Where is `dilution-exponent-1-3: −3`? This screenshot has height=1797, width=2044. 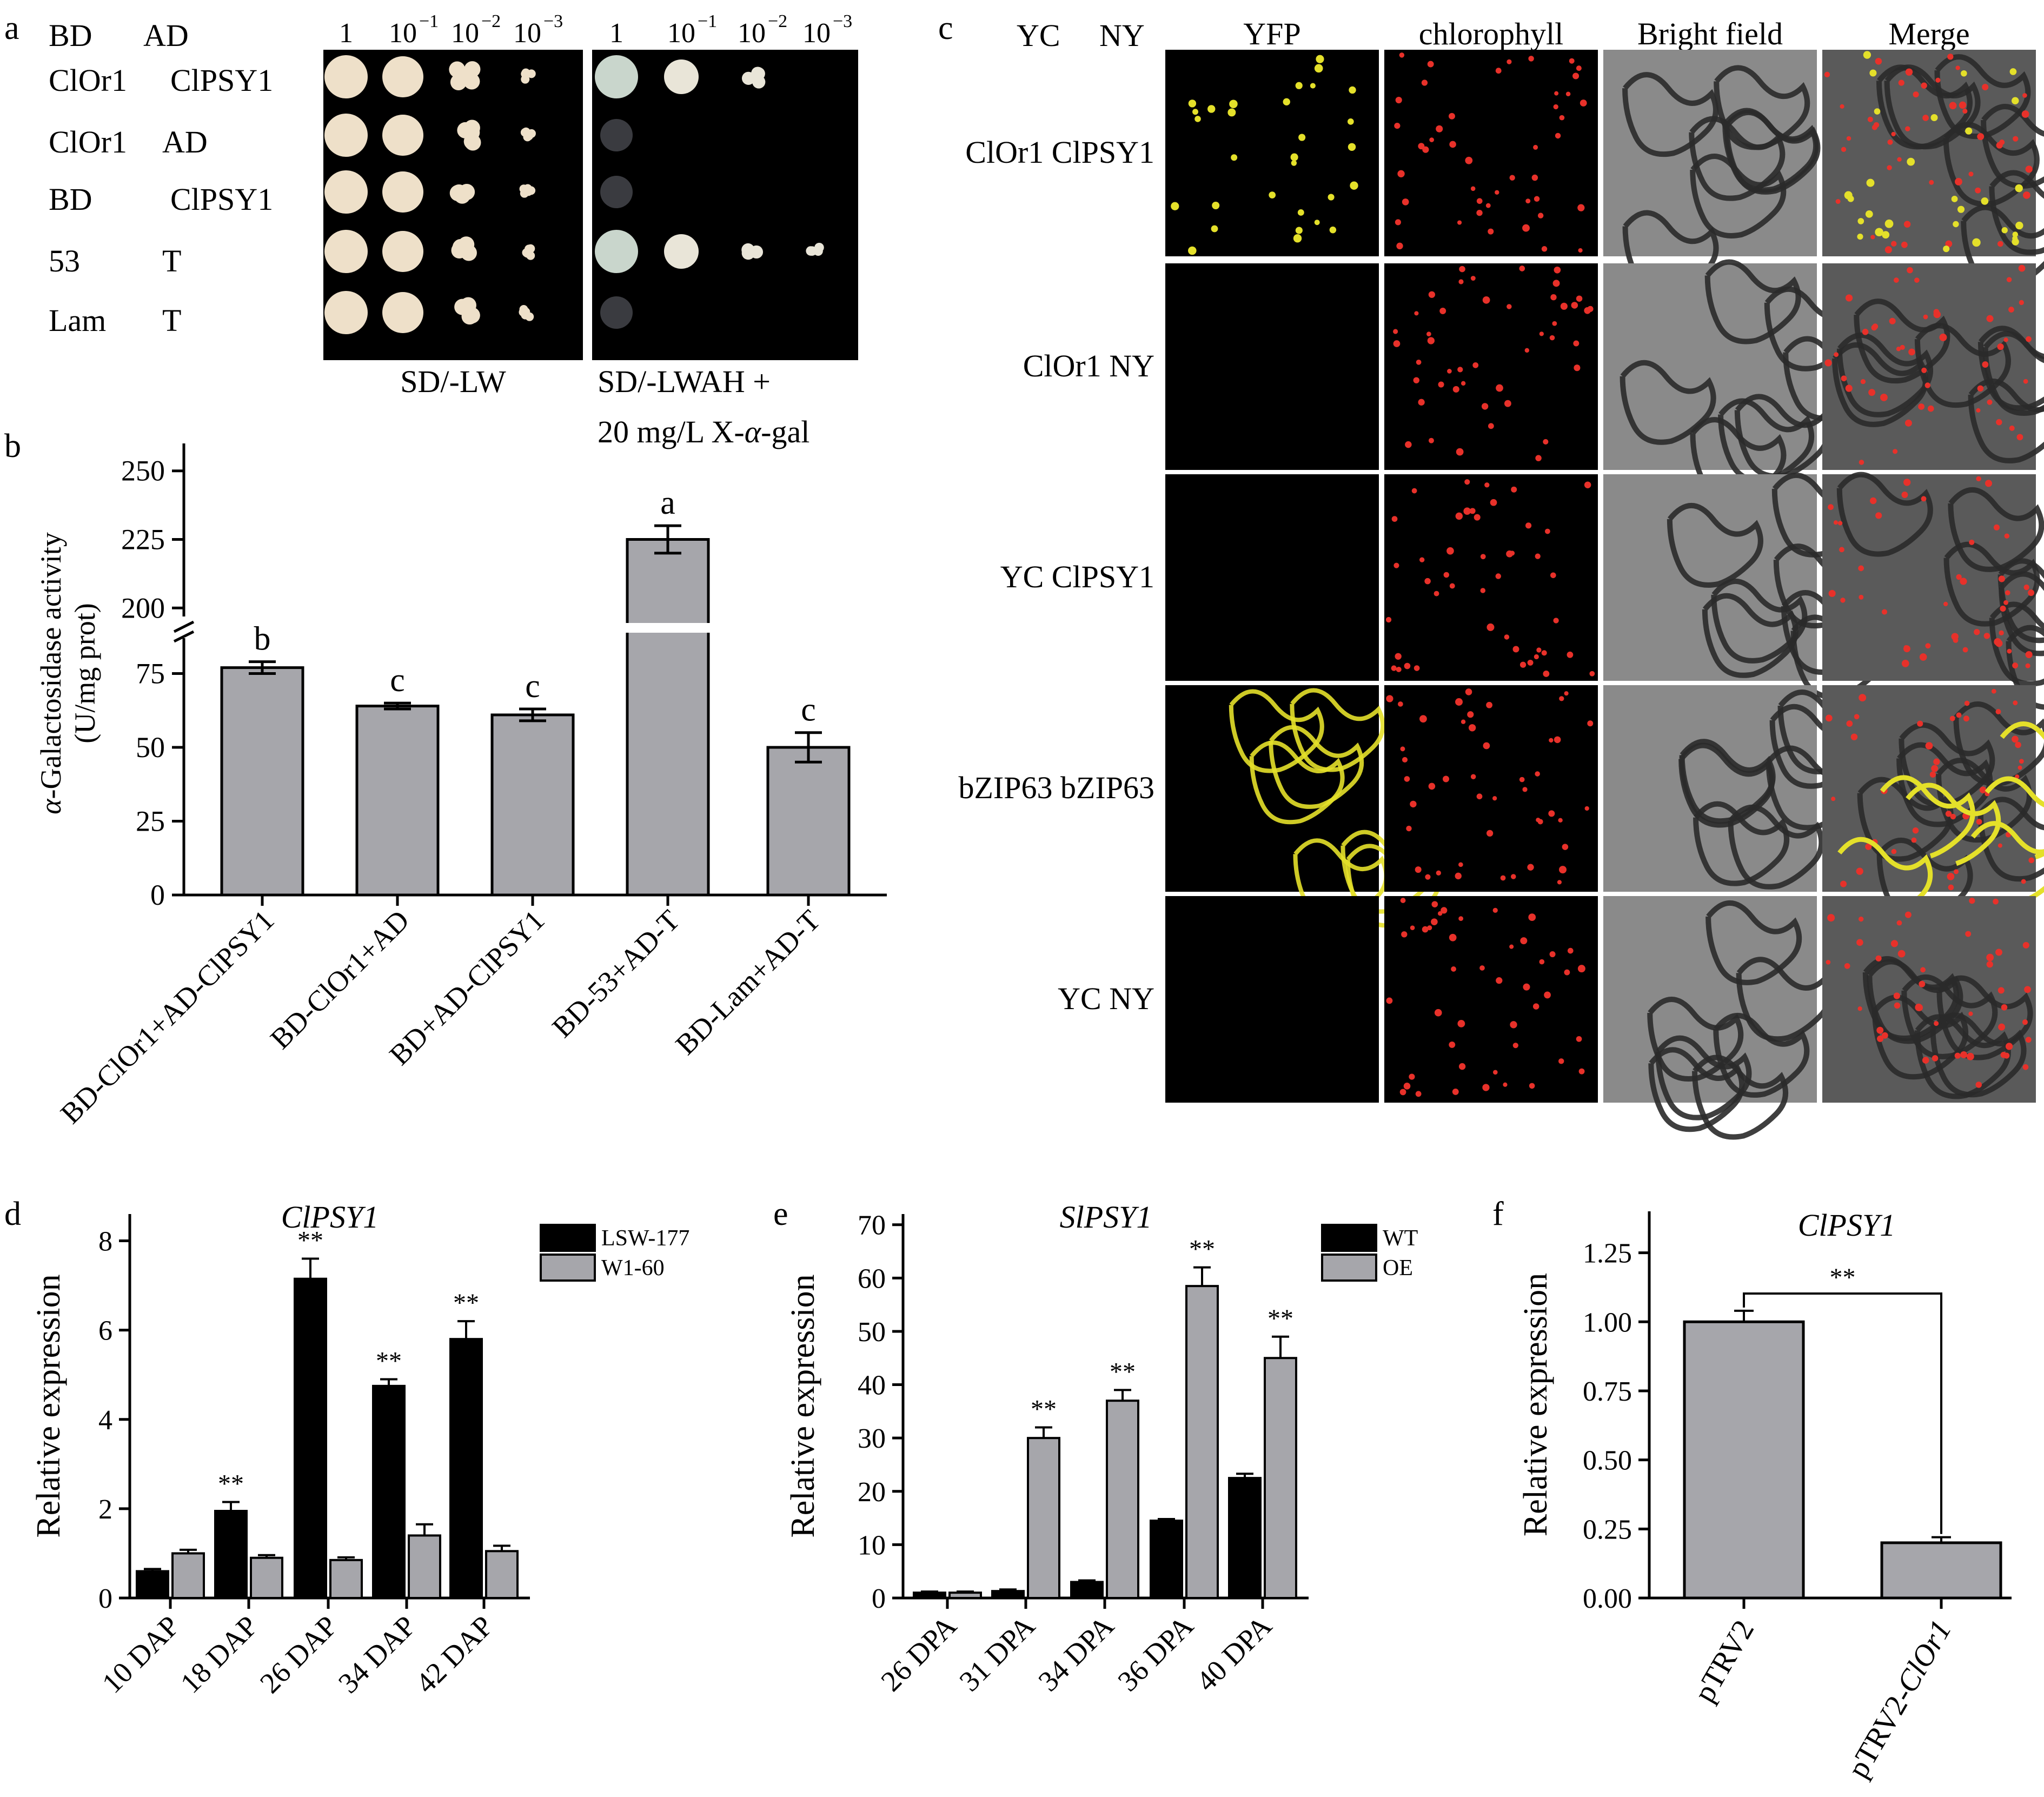
dilution-exponent-1-3: −3 is located at coordinates (842, 21).